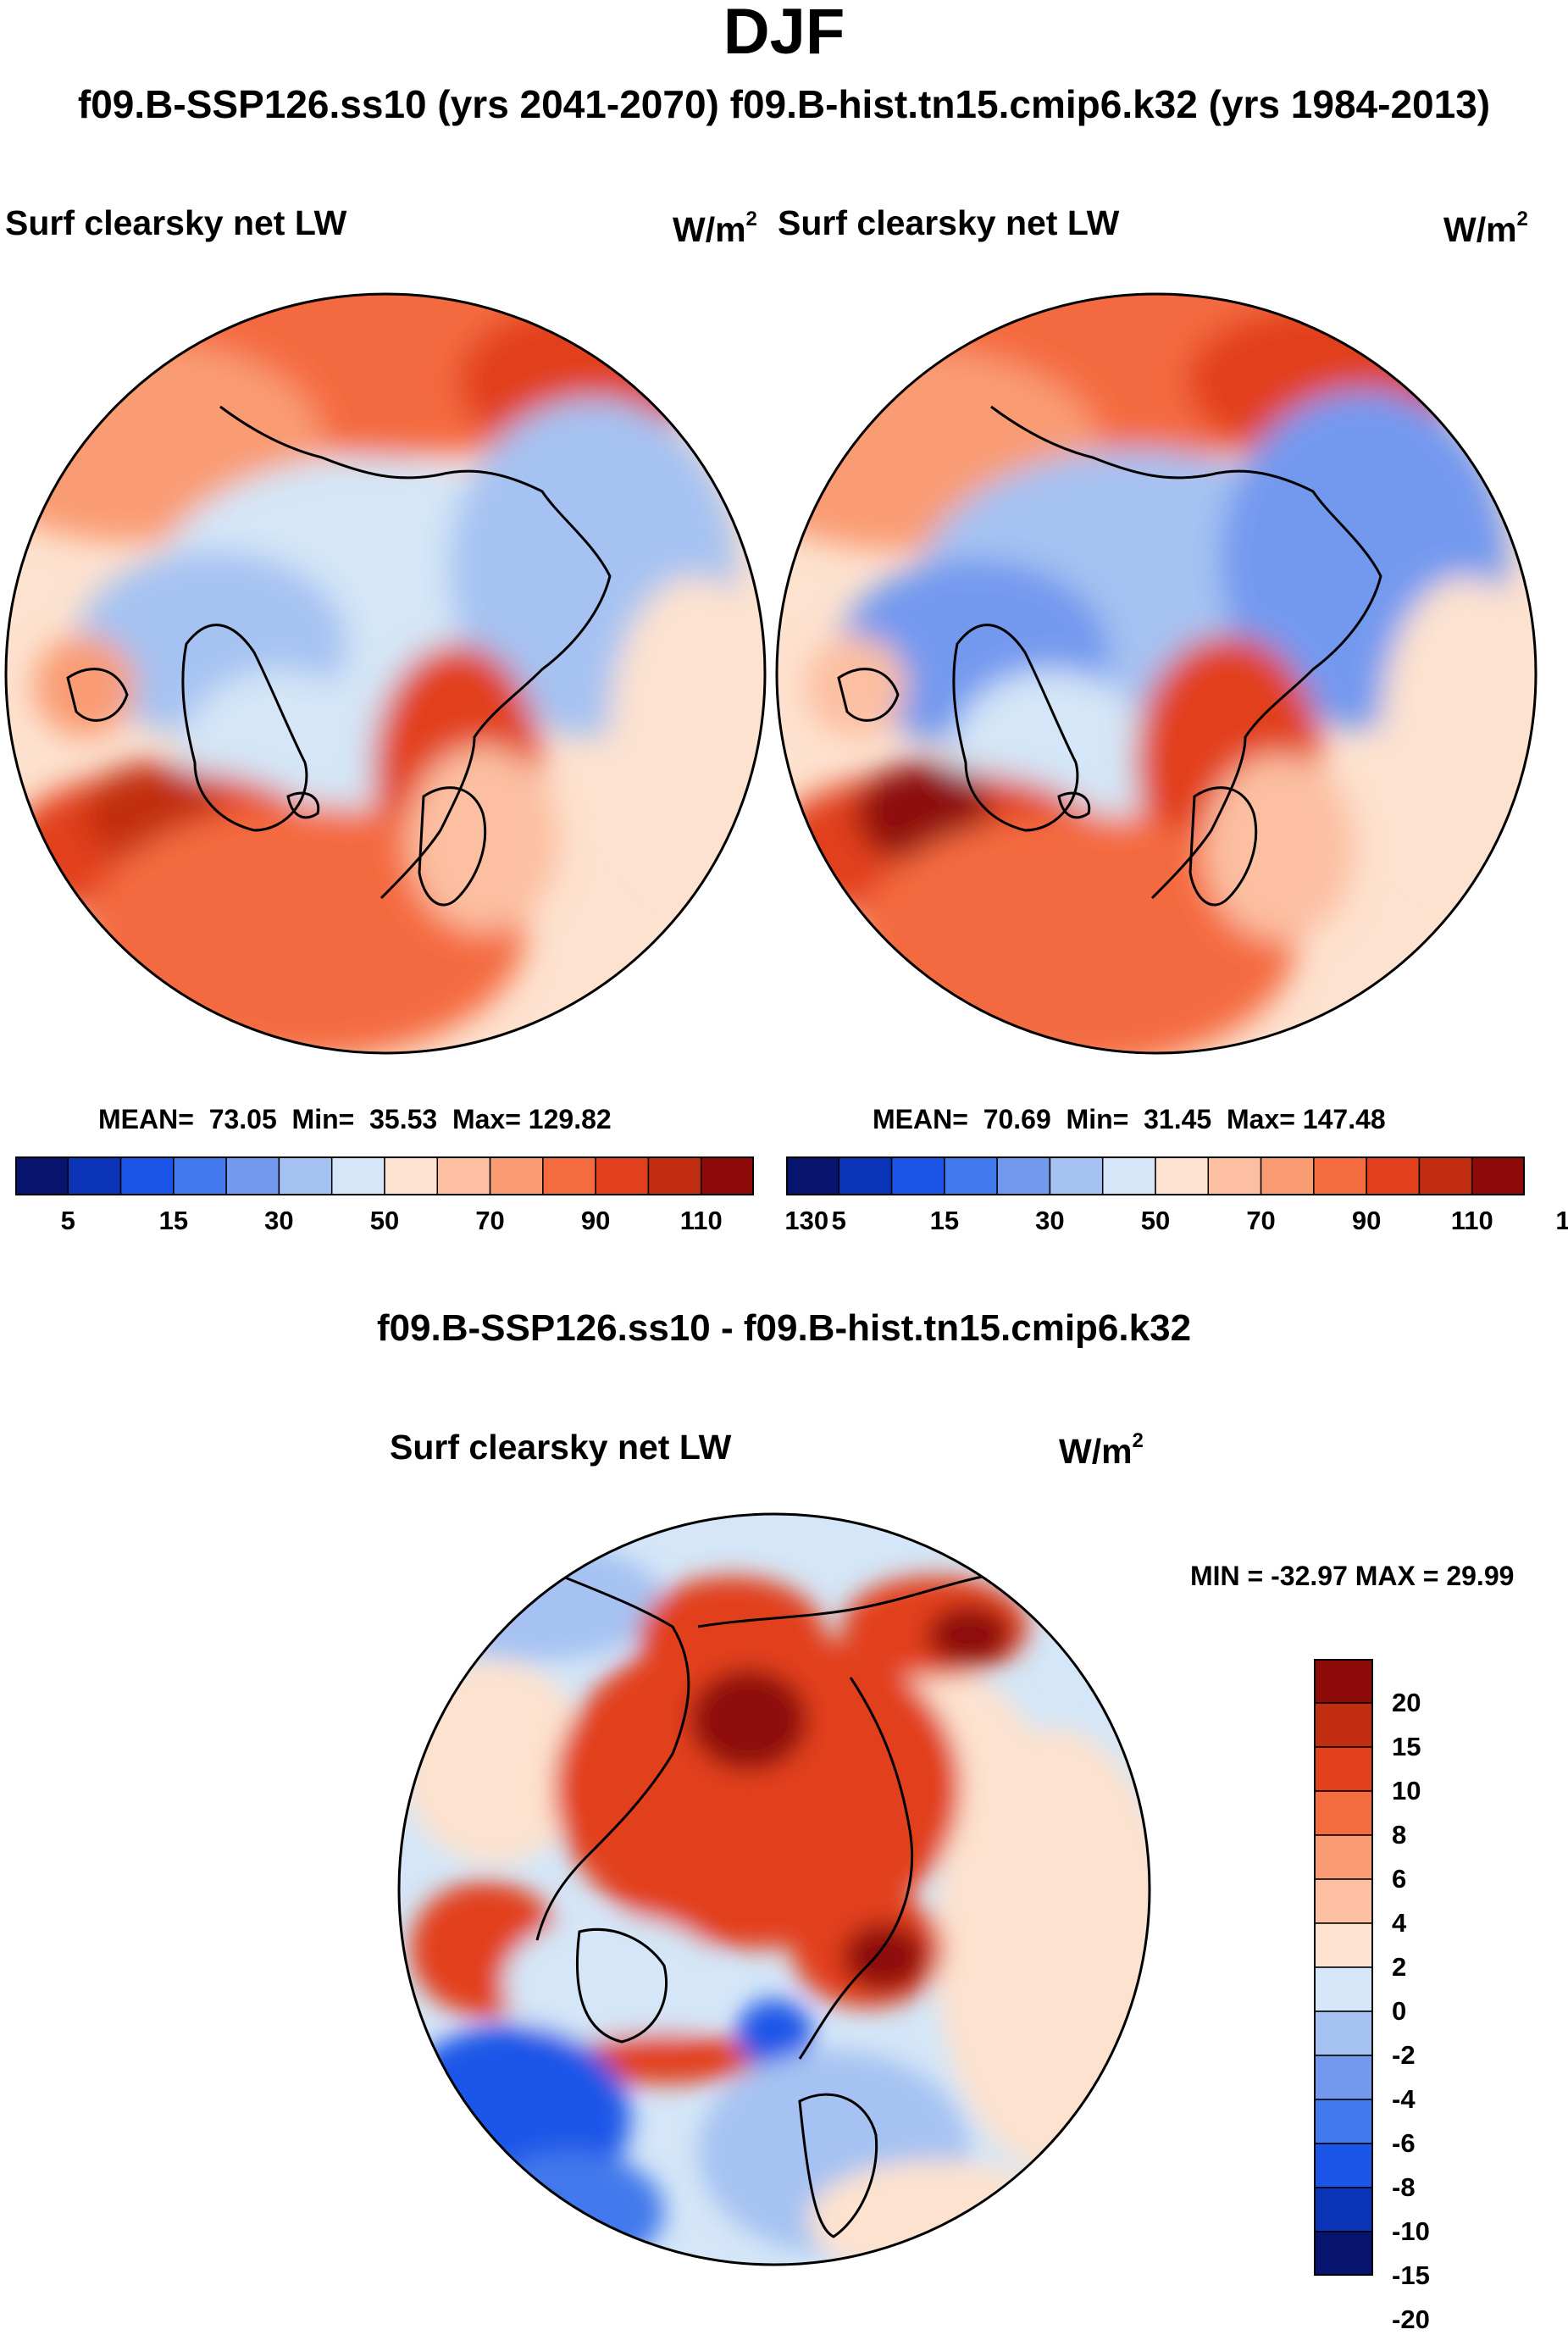 Image resolution: width=1568 pixels, height=2335 pixels. I want to click on panel2-colorbar, so click(1155, 1175).